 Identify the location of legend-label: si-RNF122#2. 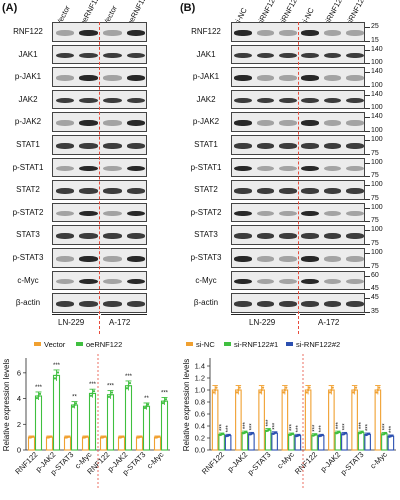
(318, 344).